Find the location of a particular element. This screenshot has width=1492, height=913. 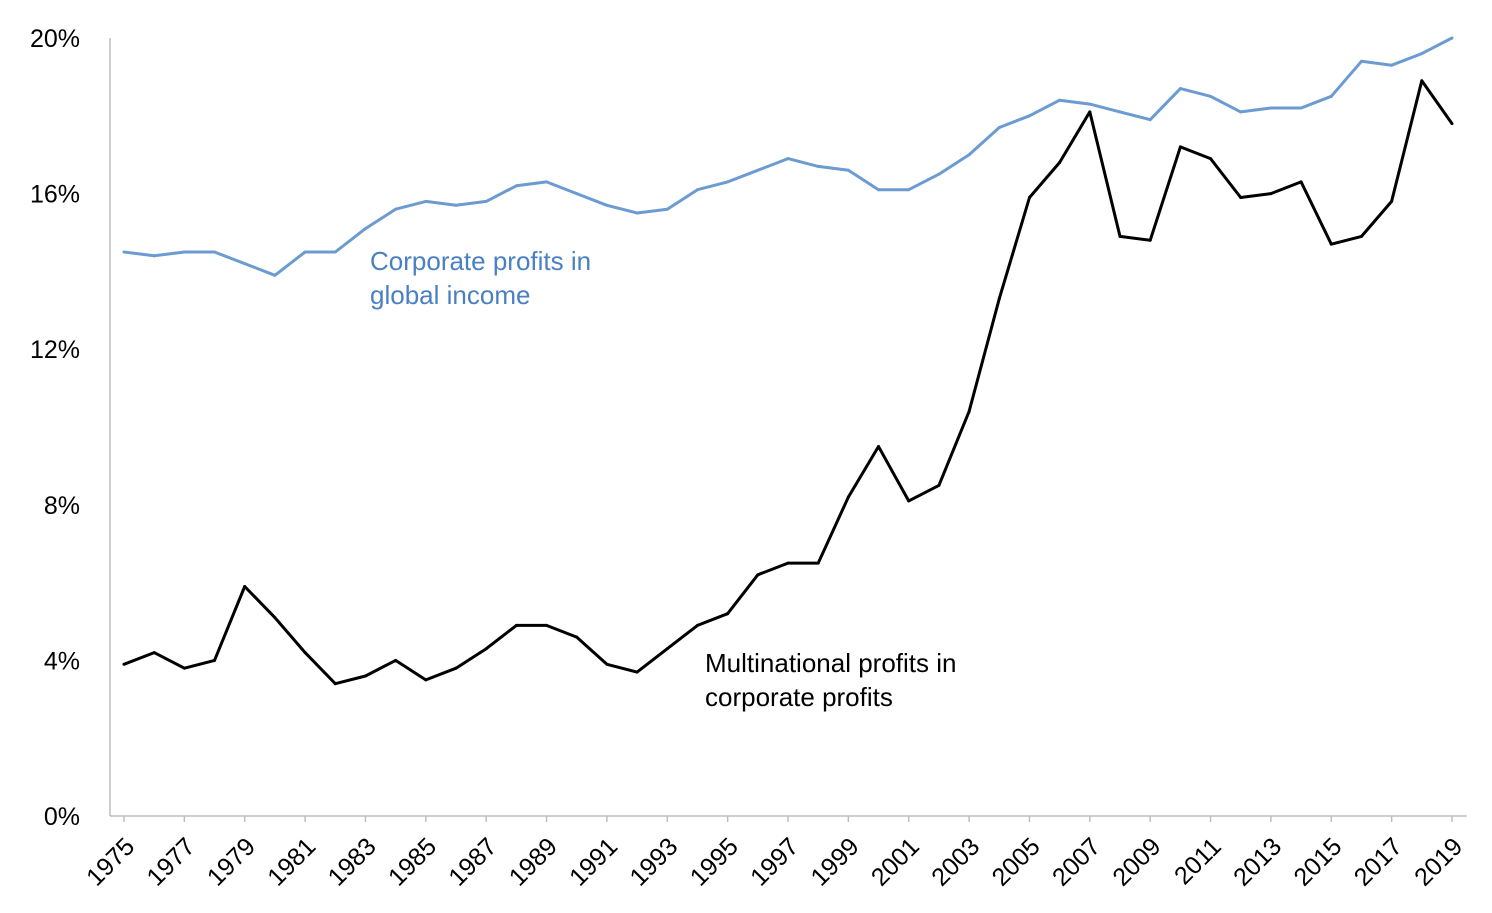

y-tick-label: 12% is located at coordinates (55, 350).